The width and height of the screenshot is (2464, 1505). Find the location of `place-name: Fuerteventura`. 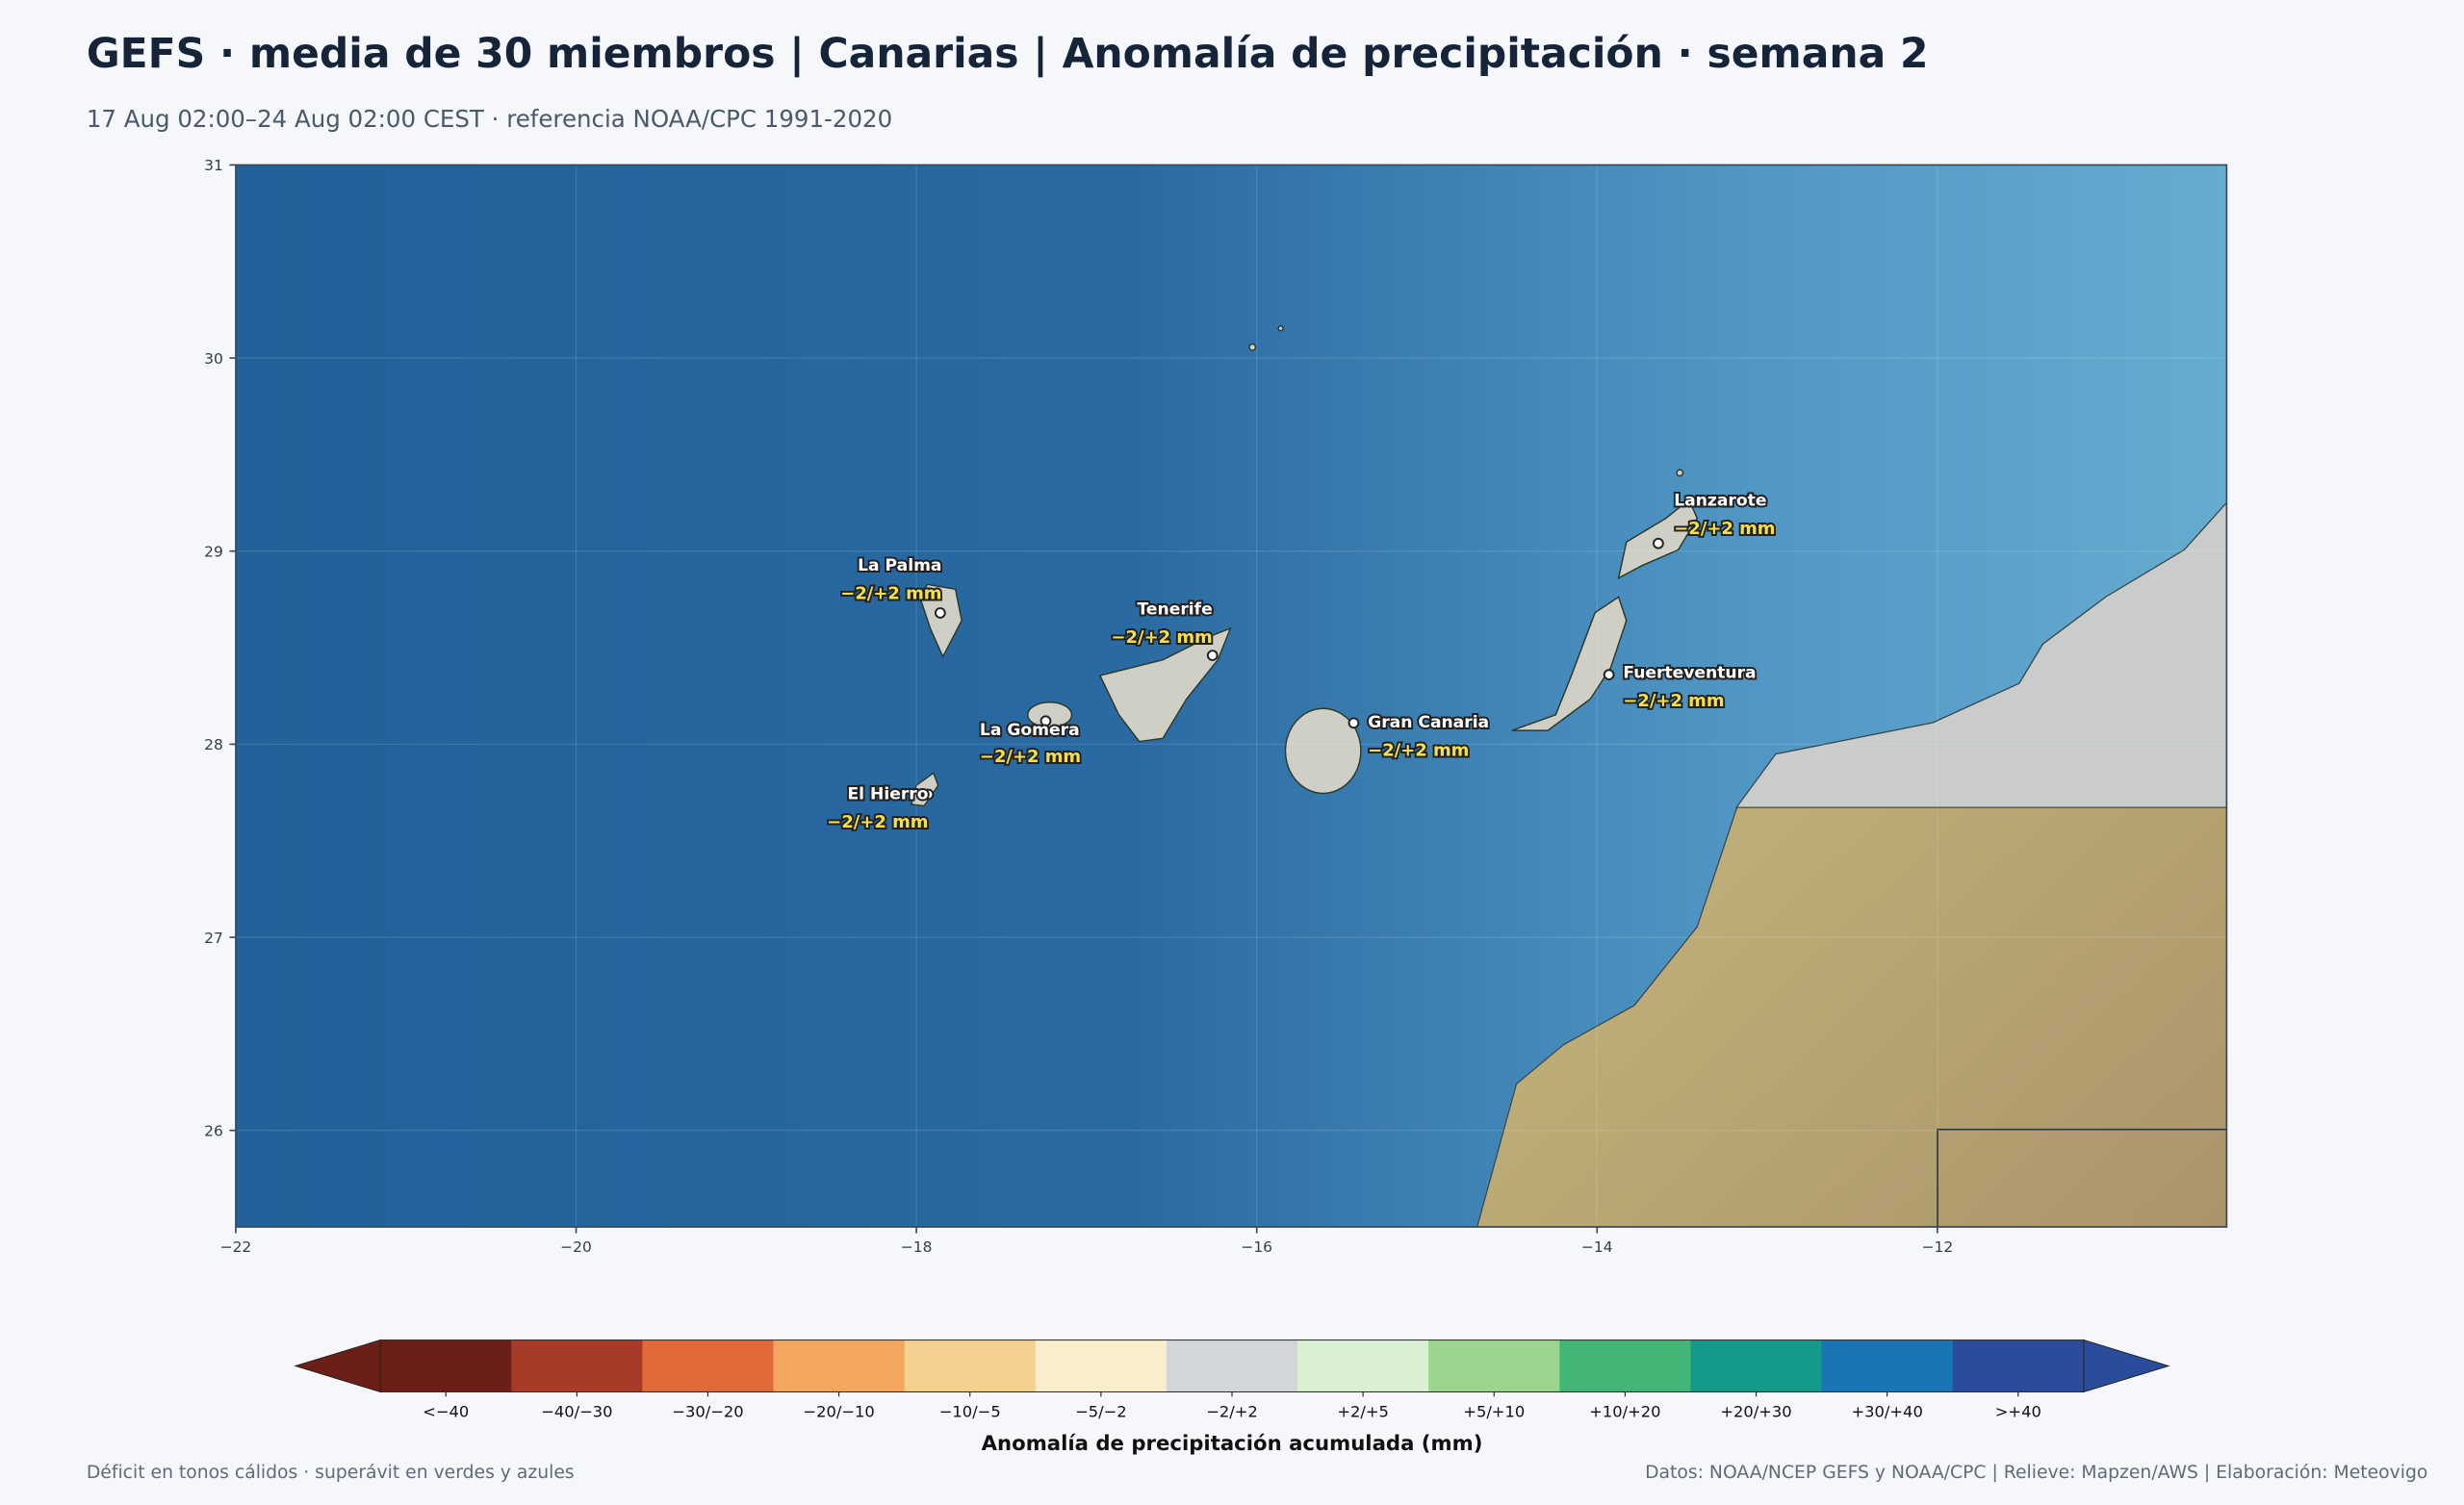

place-name: Fuerteventura is located at coordinates (1689, 672).